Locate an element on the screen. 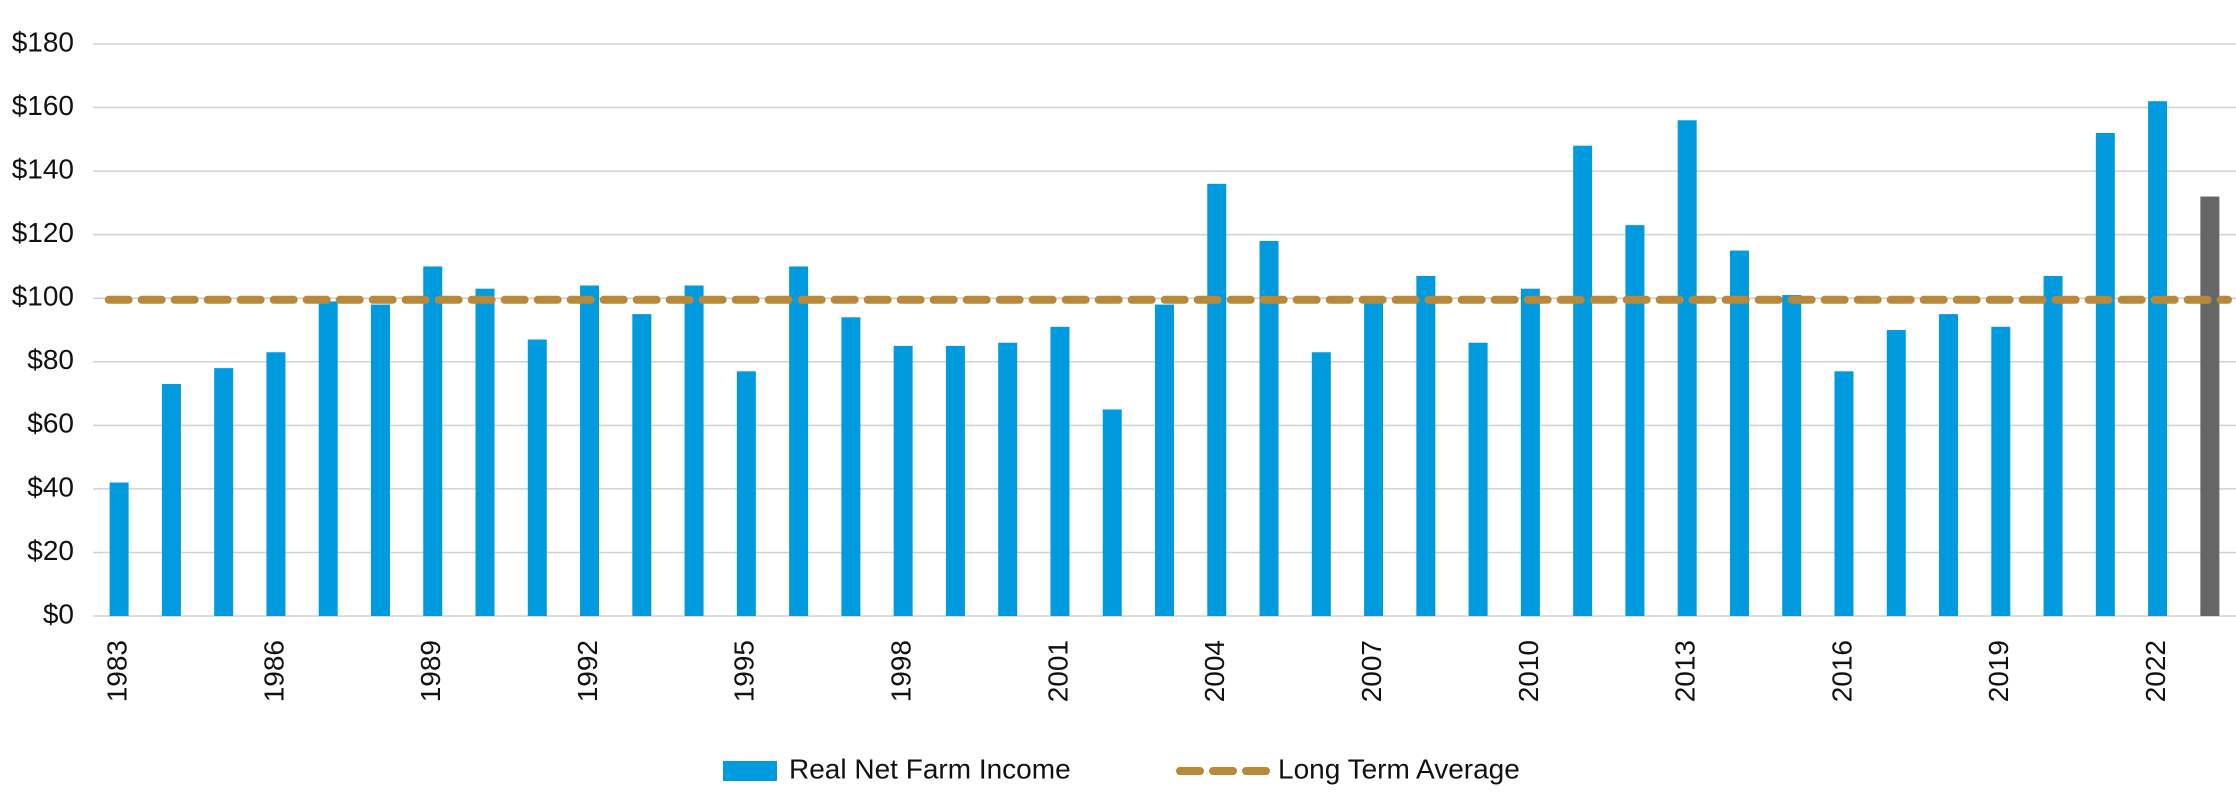 Image resolution: width=2236 pixels, height=812 pixels. y-tick-label: $120 is located at coordinates (43, 232).